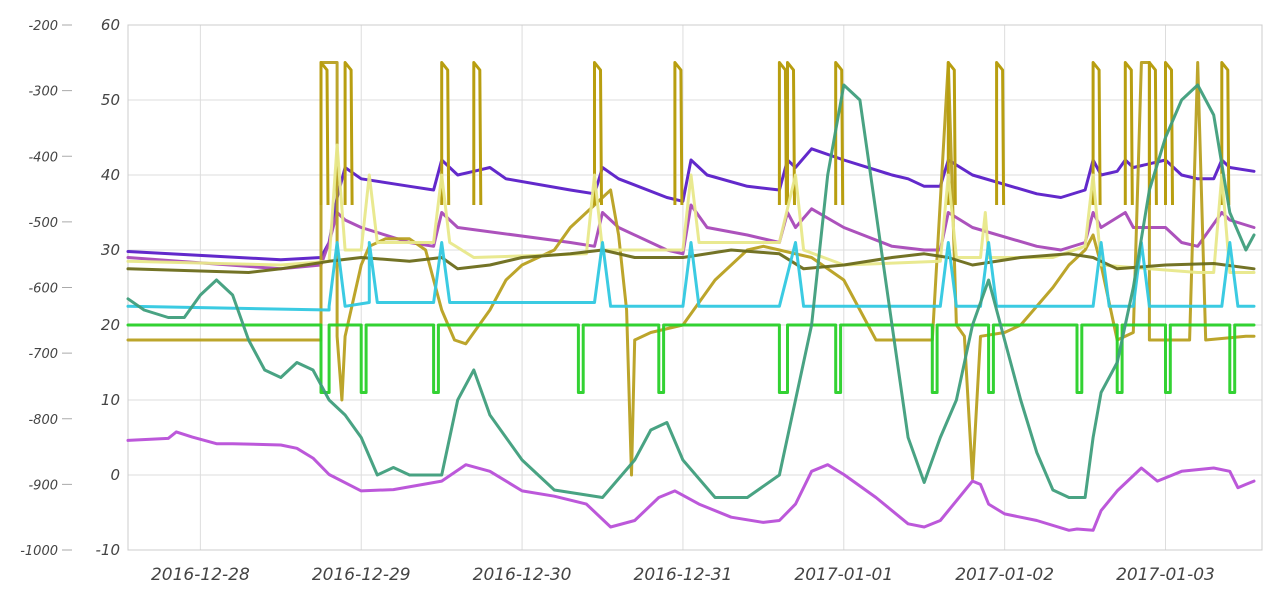  I want to click on x-axis-tick-label: 2017-01-01, so click(843, 575).